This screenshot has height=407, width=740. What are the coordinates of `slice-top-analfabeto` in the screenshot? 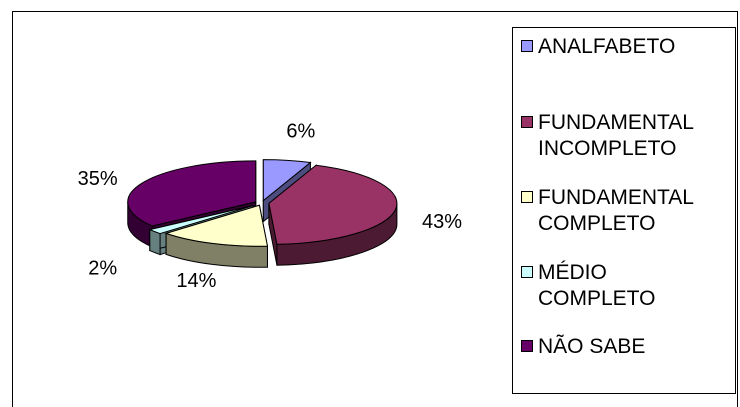 It's located at (287, 180).